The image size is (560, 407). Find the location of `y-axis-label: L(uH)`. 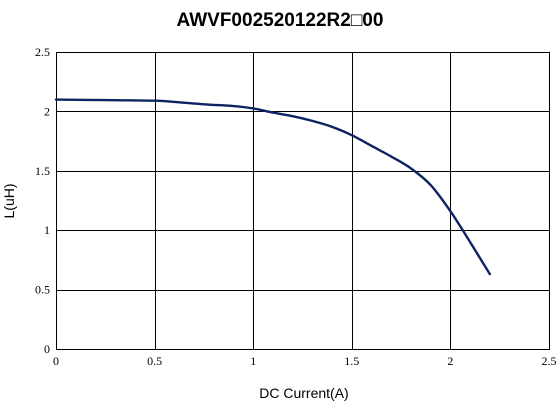

y-axis-label: L(uH) is located at coordinates (9, 200).